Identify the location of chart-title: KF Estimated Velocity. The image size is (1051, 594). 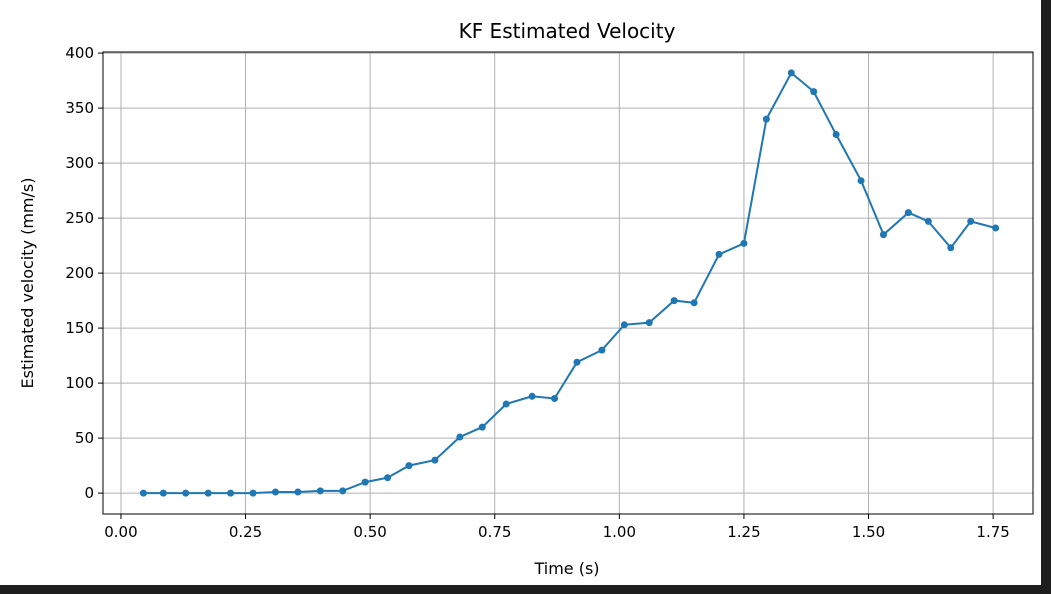
(567, 31).